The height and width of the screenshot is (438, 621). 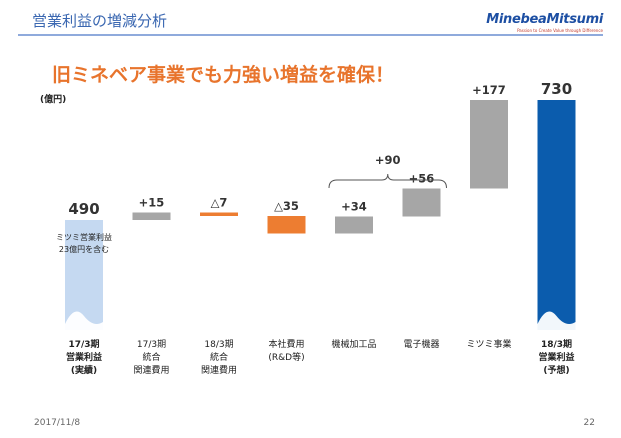 What do you see at coordinates (286, 357) in the screenshot?
I see `category-label-4-2: (R&D等)` at bounding box center [286, 357].